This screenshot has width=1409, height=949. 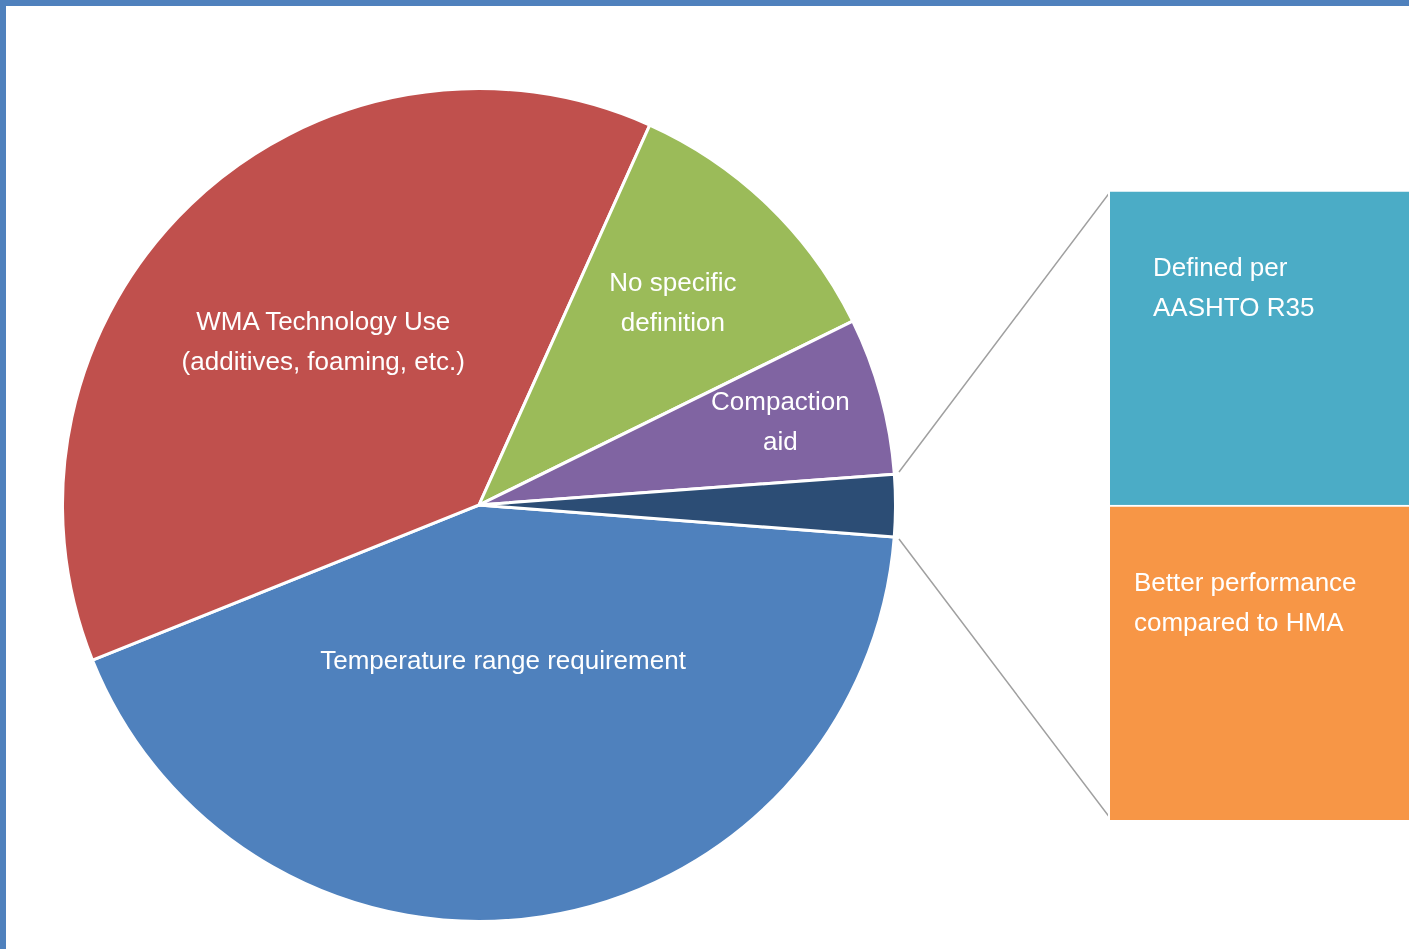 What do you see at coordinates (673, 302) in the screenshot?
I see `slice-label: No specific definition` at bounding box center [673, 302].